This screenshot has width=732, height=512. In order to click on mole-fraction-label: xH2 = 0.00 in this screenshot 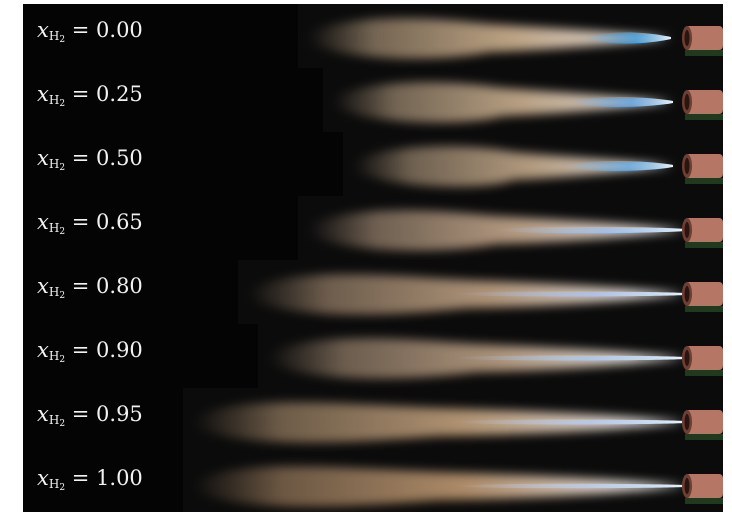, I will do `click(90, 31)`.